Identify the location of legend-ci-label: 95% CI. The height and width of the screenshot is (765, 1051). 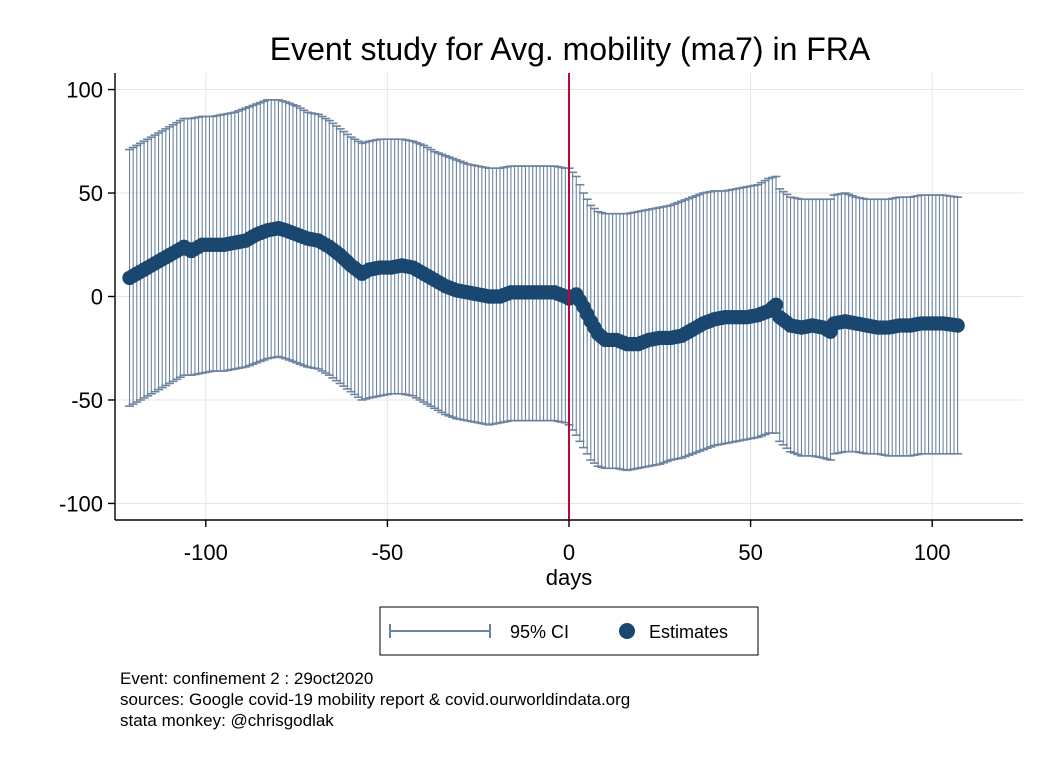
(539, 632).